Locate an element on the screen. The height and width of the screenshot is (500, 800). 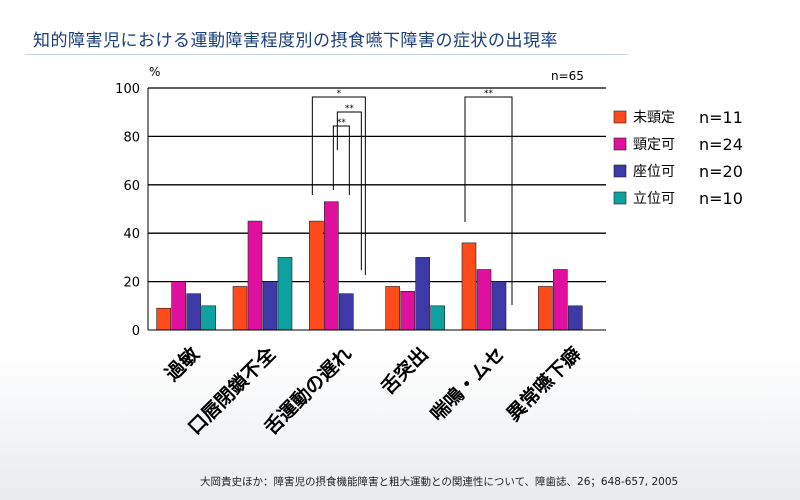
legend-label: 立位可 is located at coordinates (654, 199).